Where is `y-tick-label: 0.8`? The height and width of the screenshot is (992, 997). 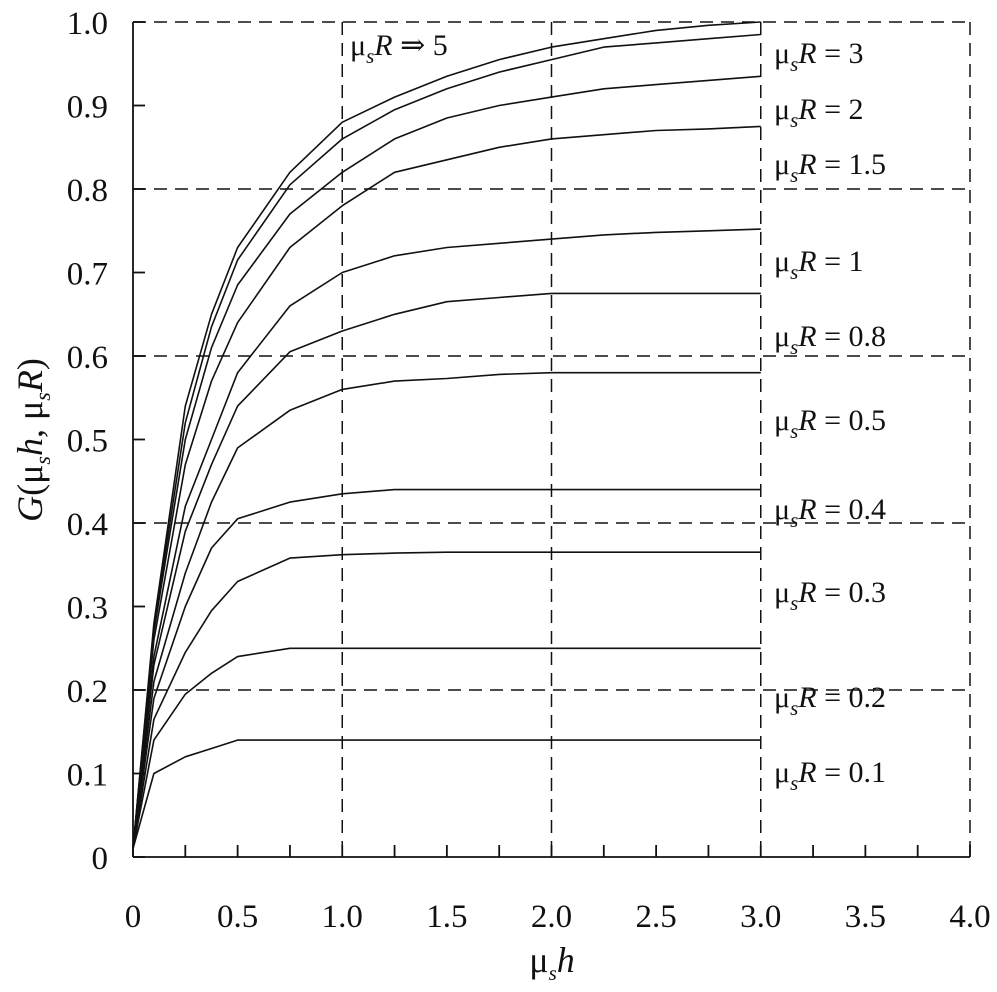 y-tick-label: 0.8 is located at coordinates (87, 191).